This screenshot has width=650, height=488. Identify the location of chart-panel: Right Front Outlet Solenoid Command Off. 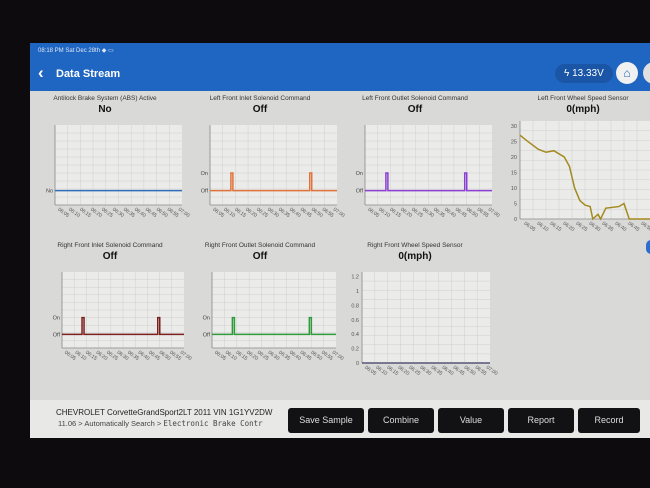
(260, 252).